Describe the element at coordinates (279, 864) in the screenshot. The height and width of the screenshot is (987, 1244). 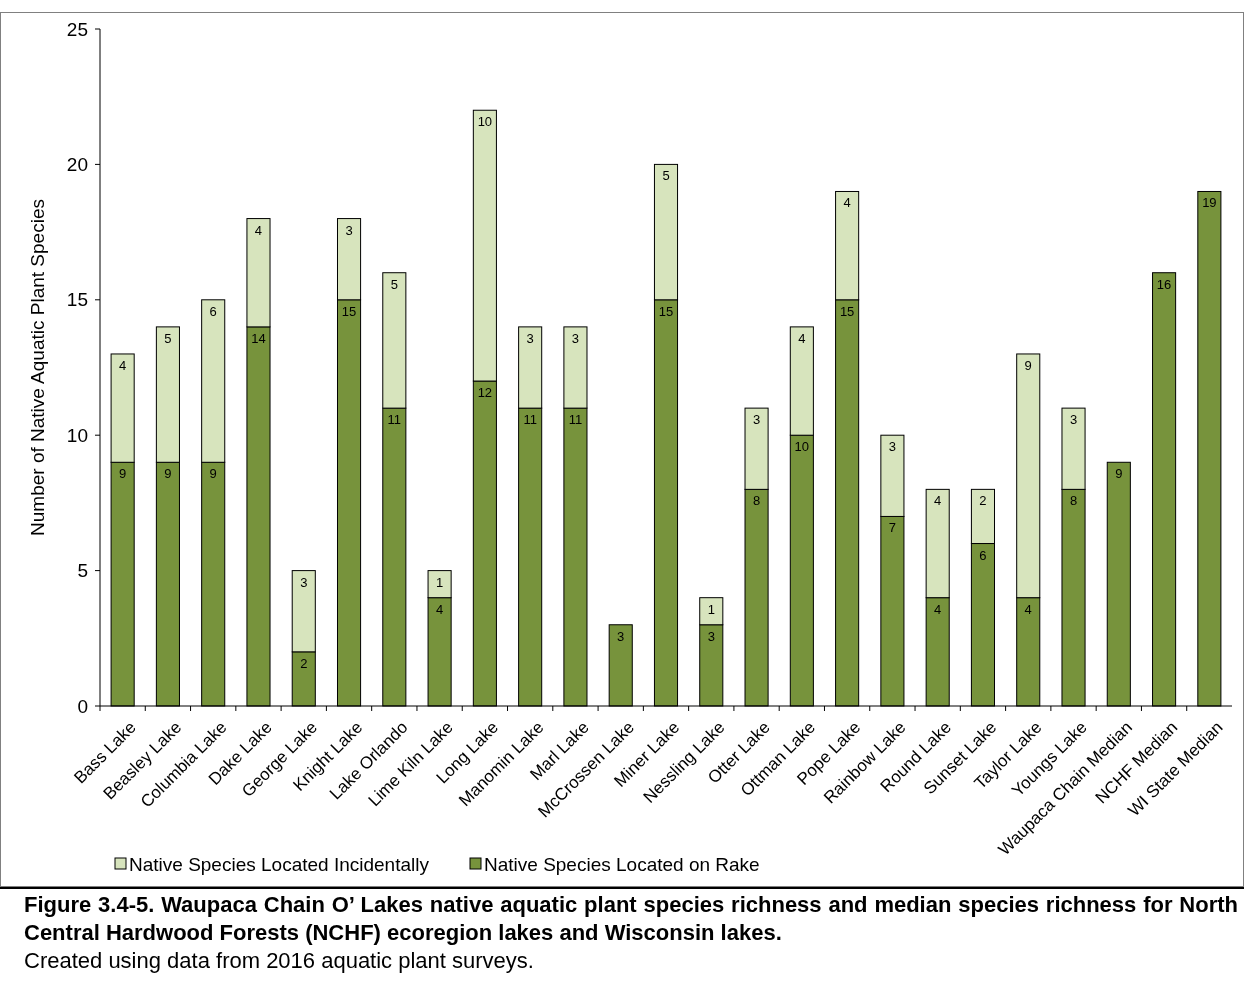
I see `legend-label: Native Species Located Incidentally` at that location.